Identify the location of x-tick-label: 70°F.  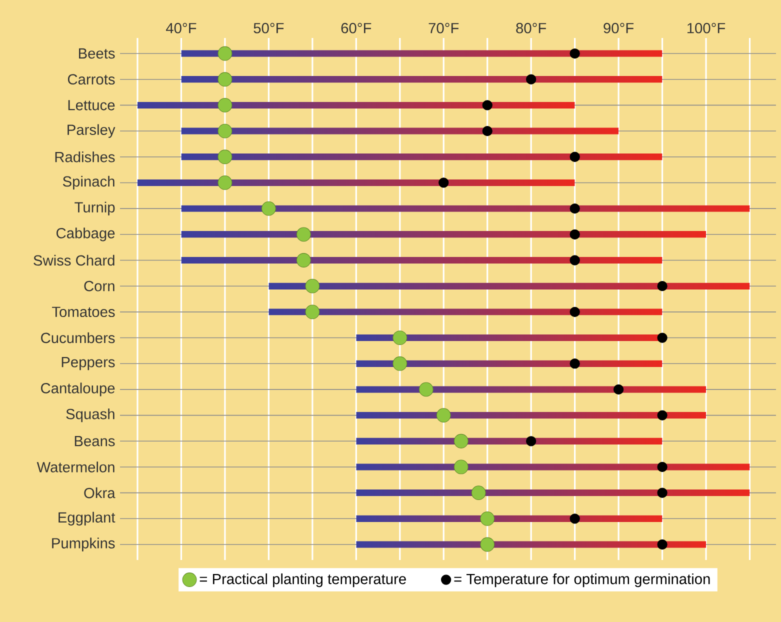
(443, 28).